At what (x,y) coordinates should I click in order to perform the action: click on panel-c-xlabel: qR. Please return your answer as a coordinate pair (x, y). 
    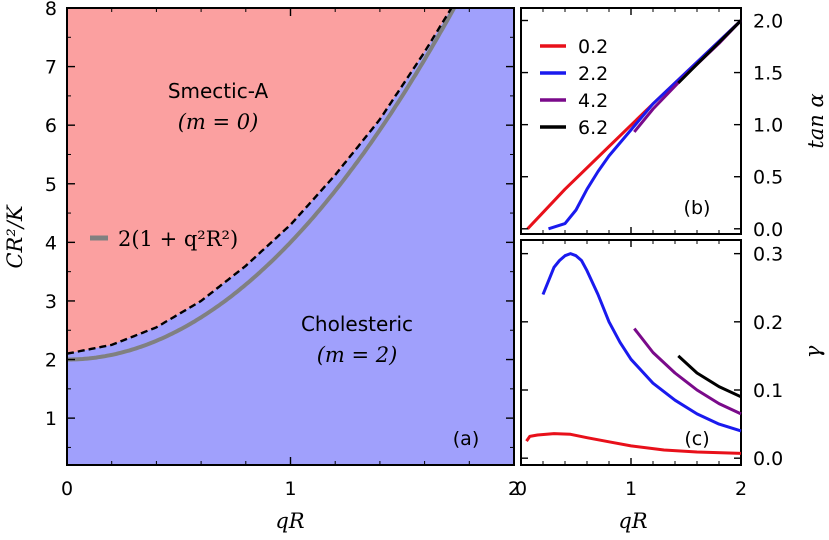
    Looking at the image, I should click on (632, 521).